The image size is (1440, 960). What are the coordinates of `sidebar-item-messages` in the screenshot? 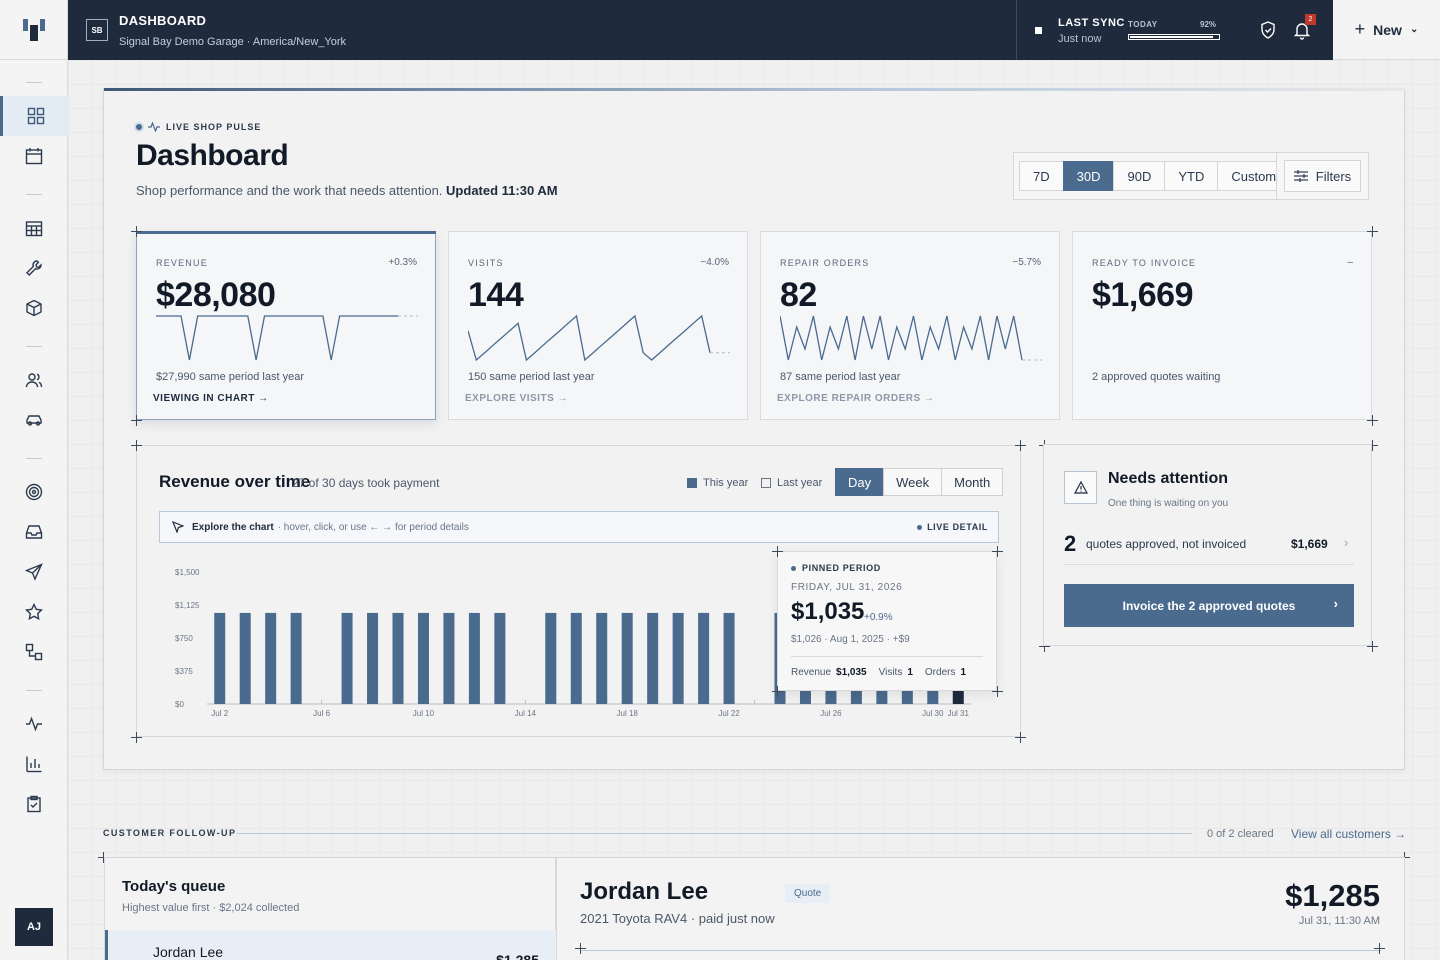 It's located at (34, 572).